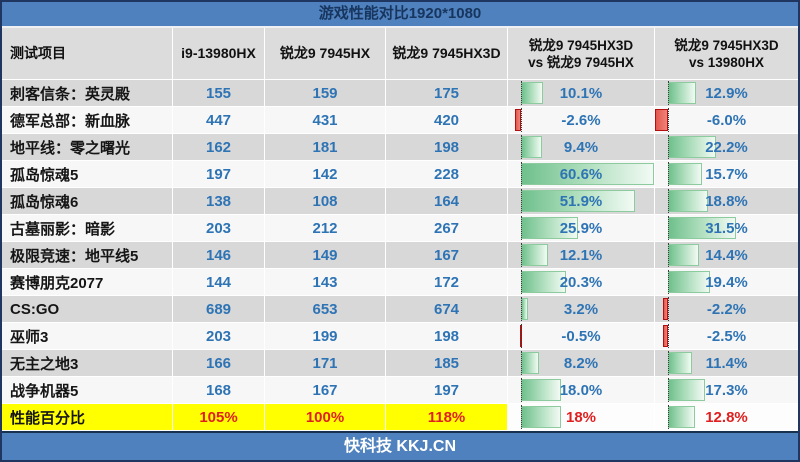  What do you see at coordinates (87, 147) in the screenshot?
I see `game-name-cell: 地平线：零之曙光` at bounding box center [87, 147].